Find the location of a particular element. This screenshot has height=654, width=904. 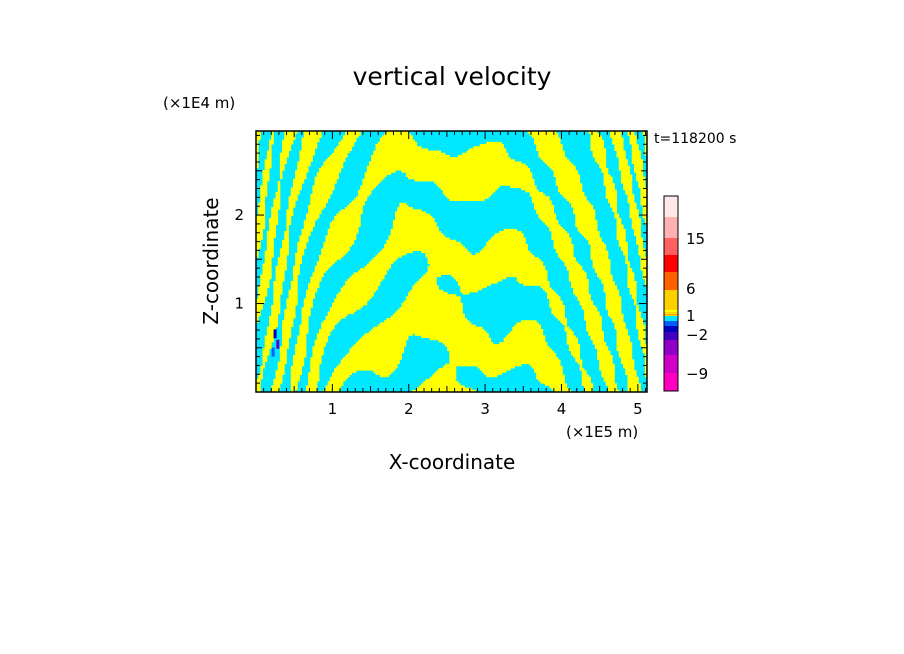

y-unit-label: (×1E4 m) is located at coordinates (199, 103).